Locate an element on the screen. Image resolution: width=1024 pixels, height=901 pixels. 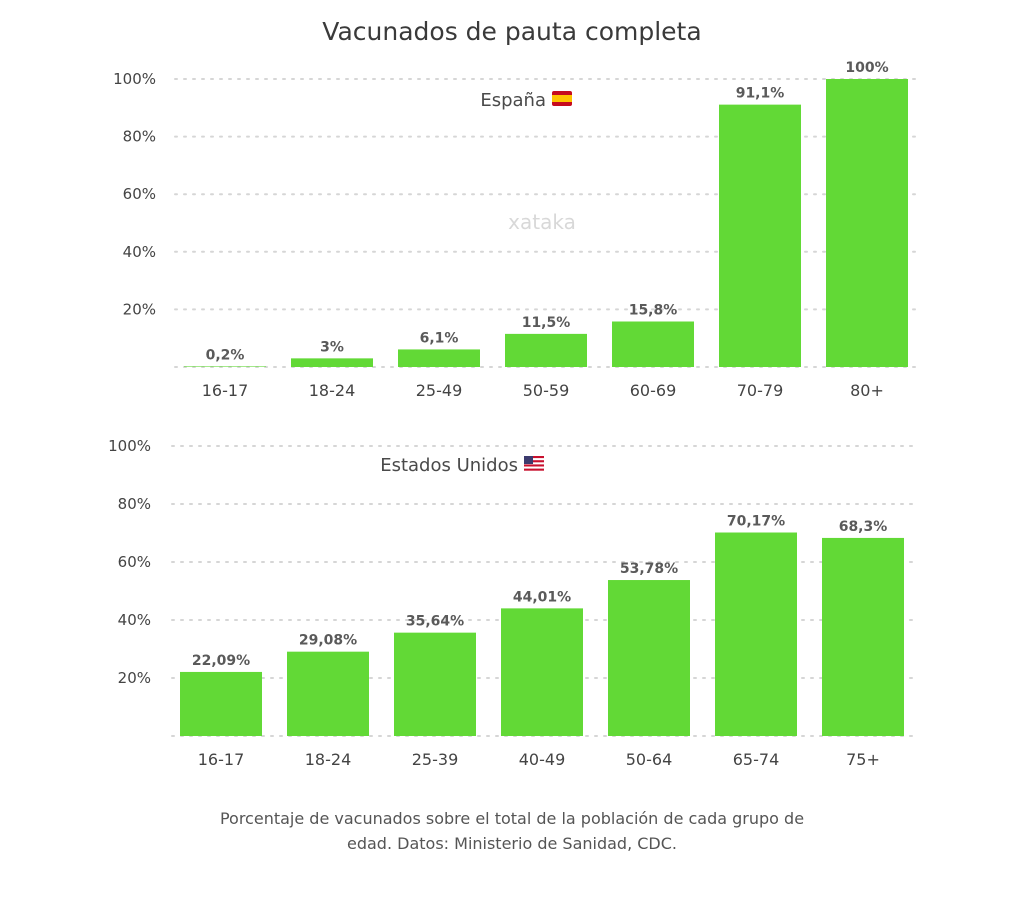
data-label: 35,64% is located at coordinates (435, 622).